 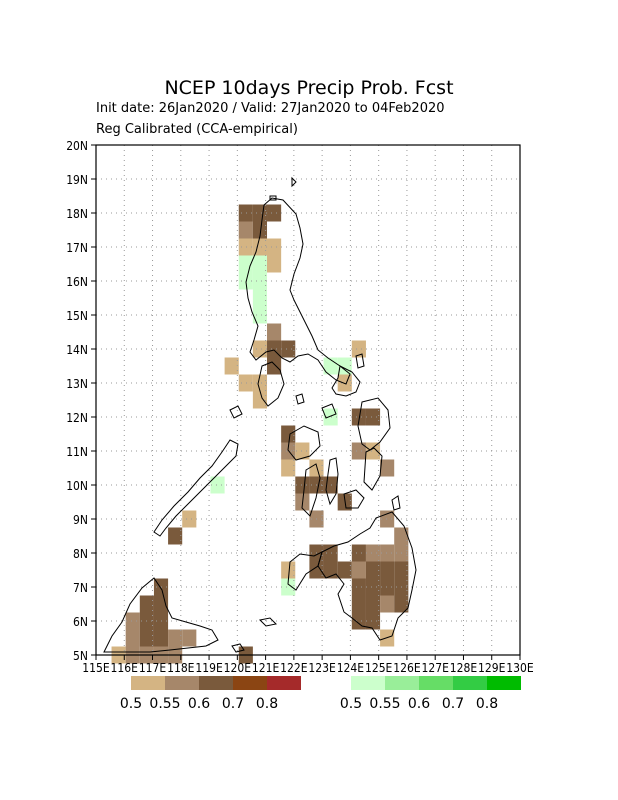 I want to click on coastline-palawan, so click(x=196, y=488).